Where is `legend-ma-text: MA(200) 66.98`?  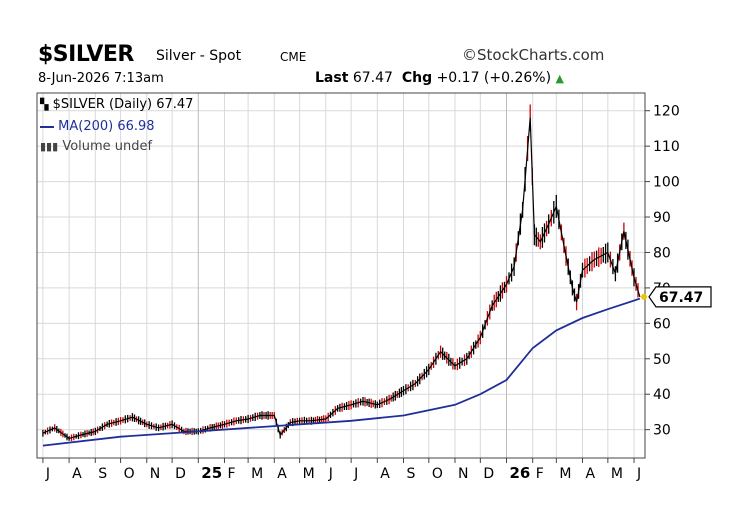
legend-ma-text: MA(200) 66.98 is located at coordinates (106, 126).